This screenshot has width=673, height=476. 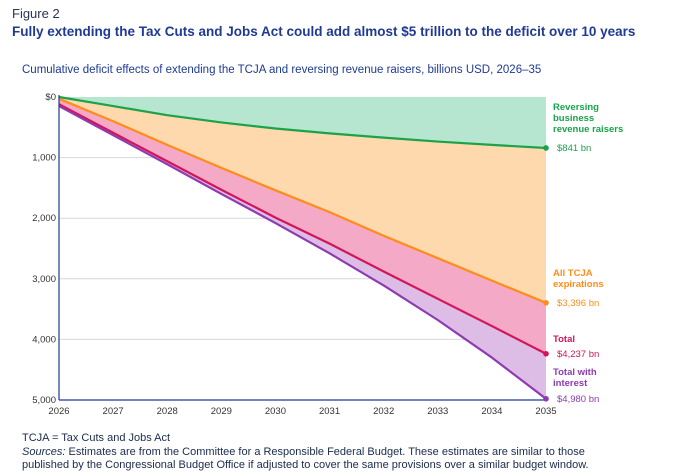 What do you see at coordinates (573, 273) in the screenshot?
I see `series-label-1: All TCJA` at bounding box center [573, 273].